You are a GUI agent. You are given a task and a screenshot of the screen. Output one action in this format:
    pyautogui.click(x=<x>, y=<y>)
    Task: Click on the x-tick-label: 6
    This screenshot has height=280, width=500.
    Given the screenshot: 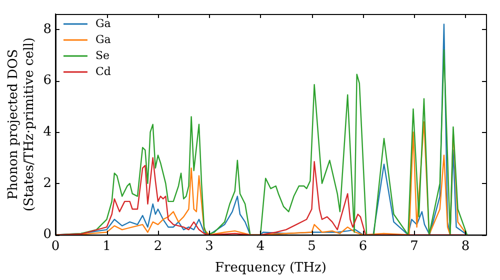 What is the action you would take?
    pyautogui.click(x=363, y=246)
    